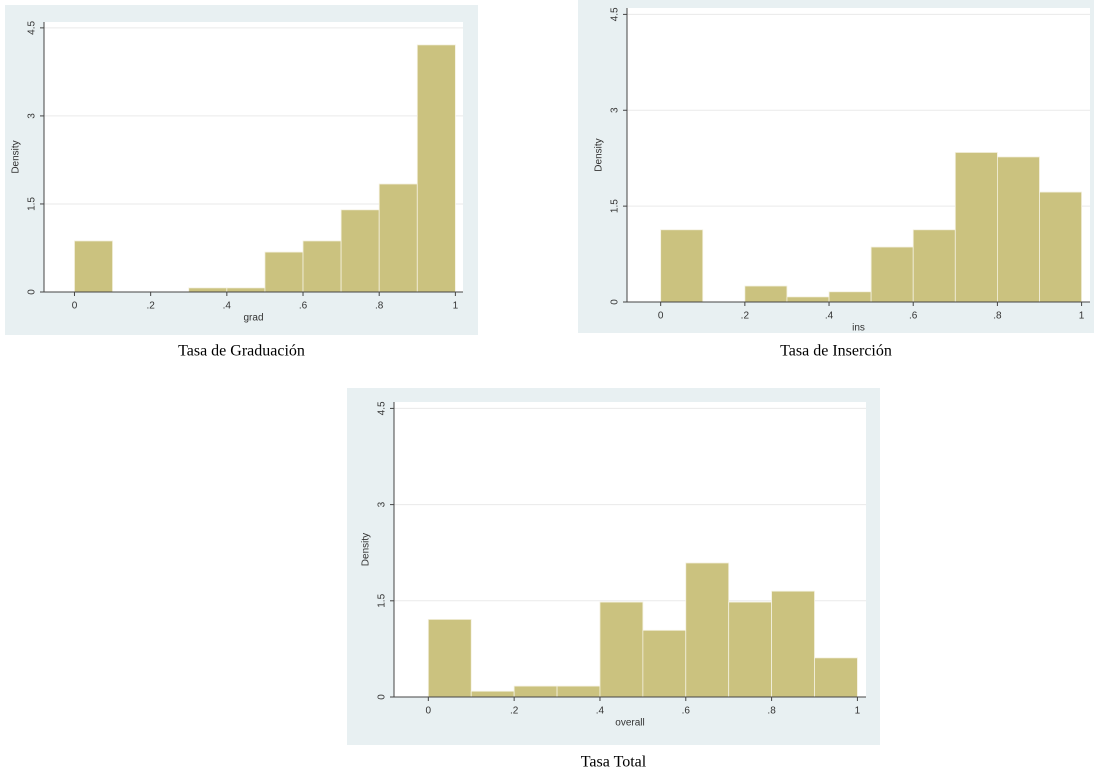  What do you see at coordinates (858, 328) in the screenshot?
I see `x-axis-label: ins` at bounding box center [858, 328].